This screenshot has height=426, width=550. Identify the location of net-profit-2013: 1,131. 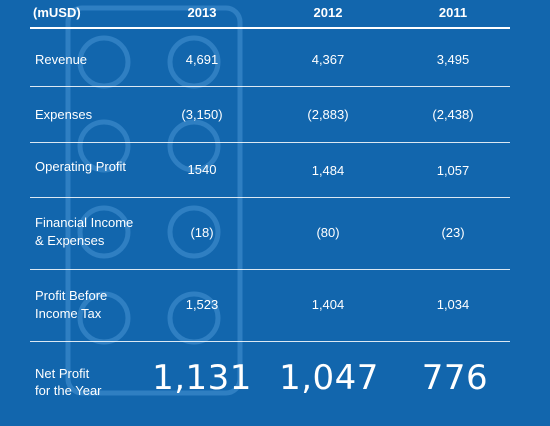
(202, 378).